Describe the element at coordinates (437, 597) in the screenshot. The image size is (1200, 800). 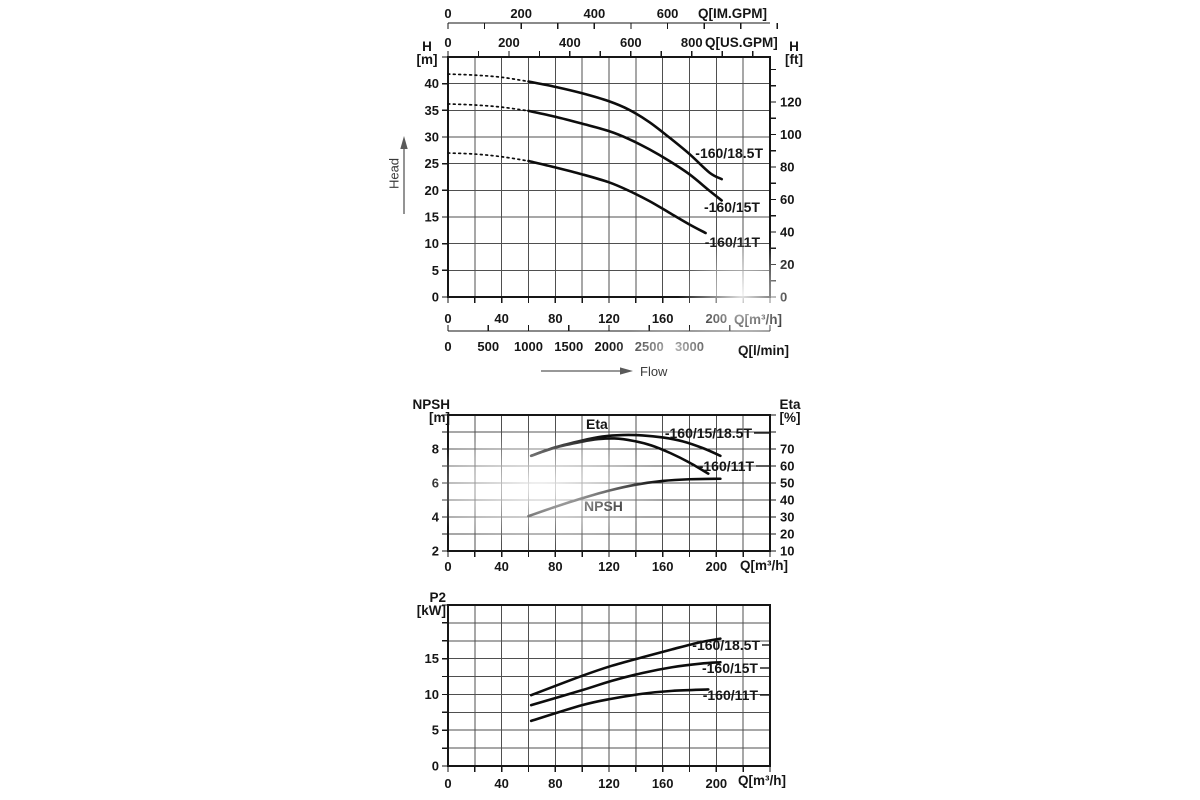
I see `p2-label: P2` at that location.